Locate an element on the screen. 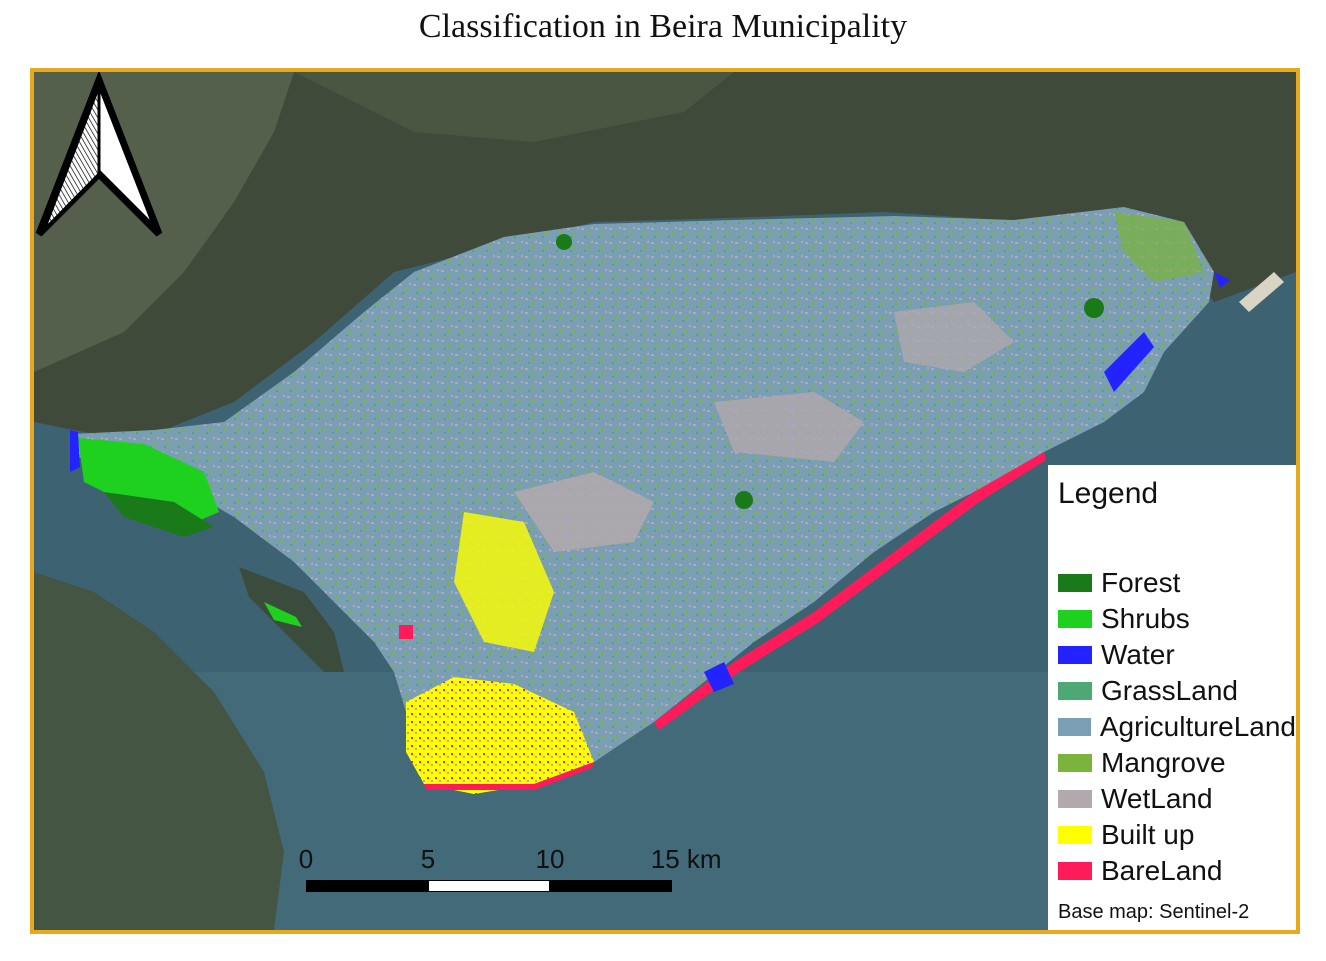 The height and width of the screenshot is (961, 1326). legend-label: Shrubs is located at coordinates (1145, 618).